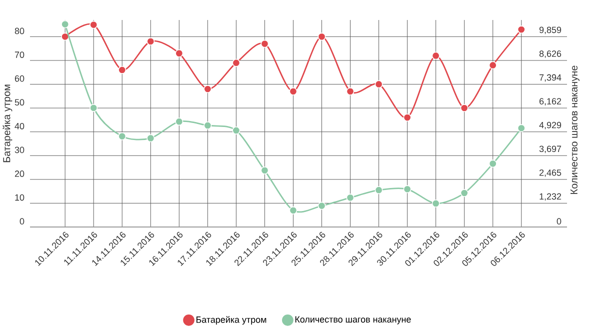 The image size is (596, 333). Describe the element at coordinates (7, 123) in the screenshot. I see `y-axis-title: Батарейка утром` at that location.